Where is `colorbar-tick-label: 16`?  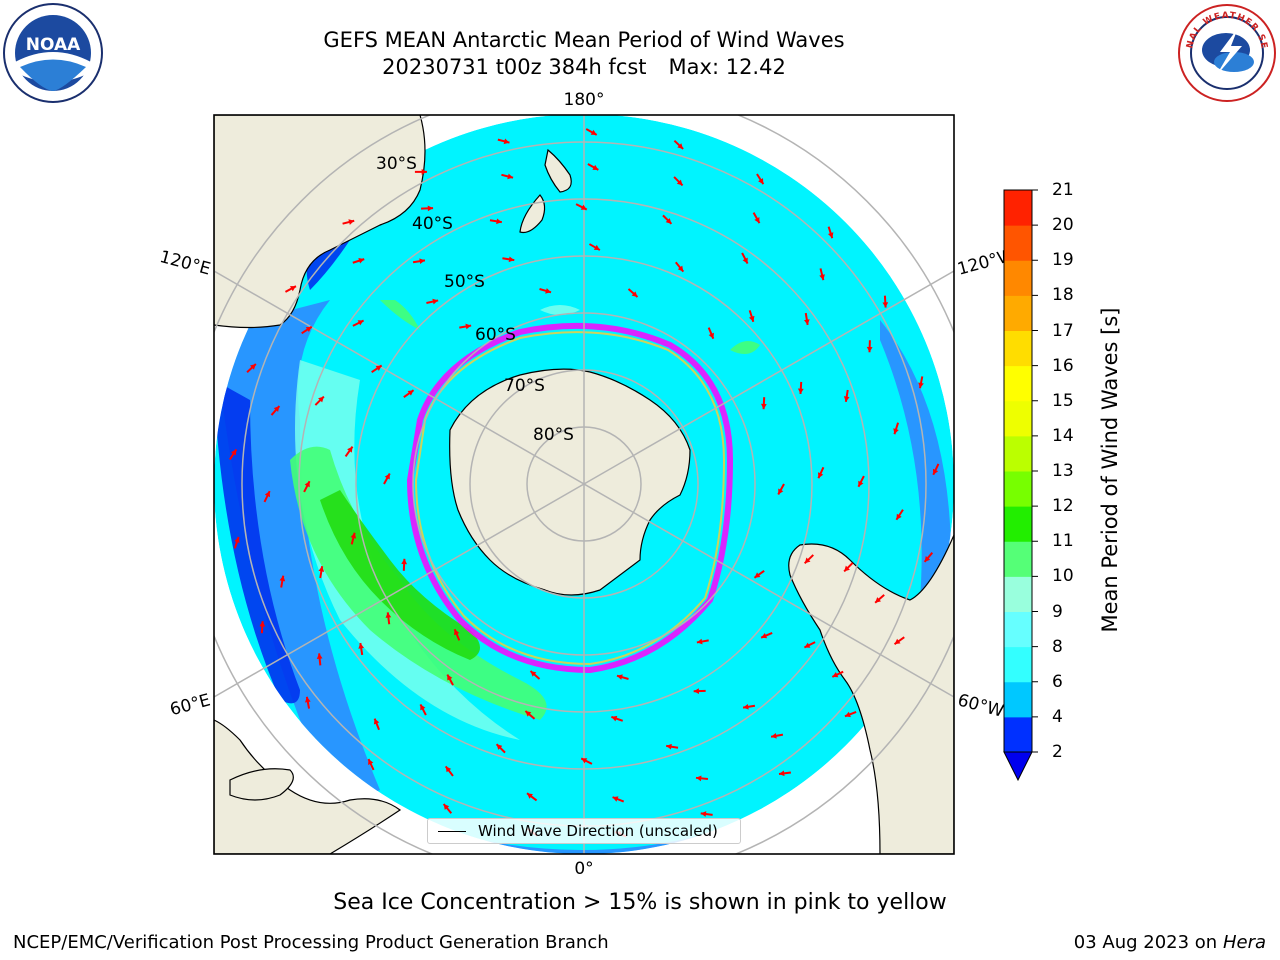 colorbar-tick-label: 16 is located at coordinates (1063, 365).